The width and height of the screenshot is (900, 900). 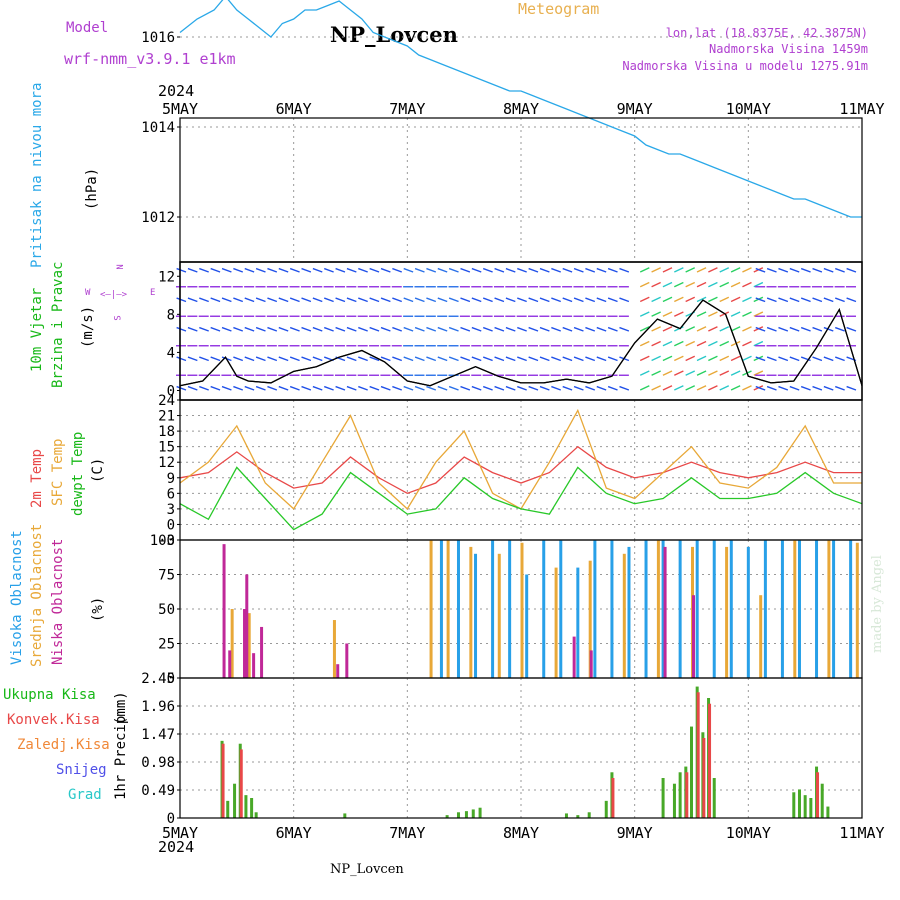 I want to click on elevation-label: Nadmorska Visina 1459m, so click(x=788, y=49).